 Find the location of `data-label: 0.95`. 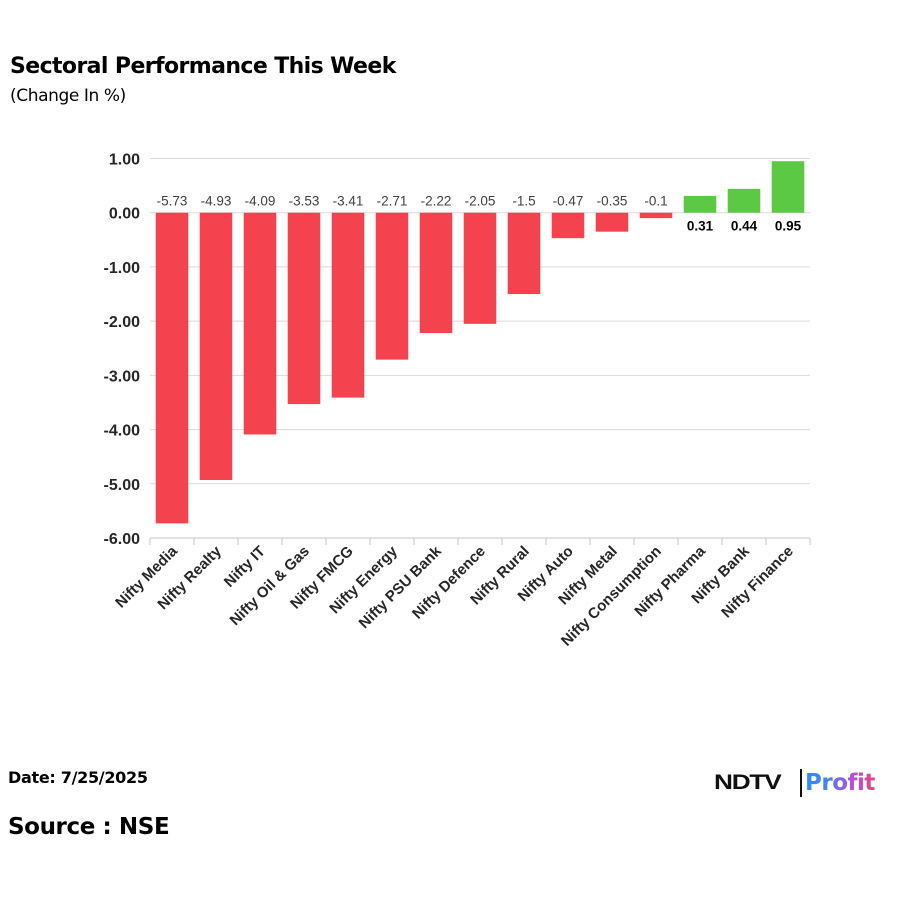

data-label: 0.95 is located at coordinates (788, 226).